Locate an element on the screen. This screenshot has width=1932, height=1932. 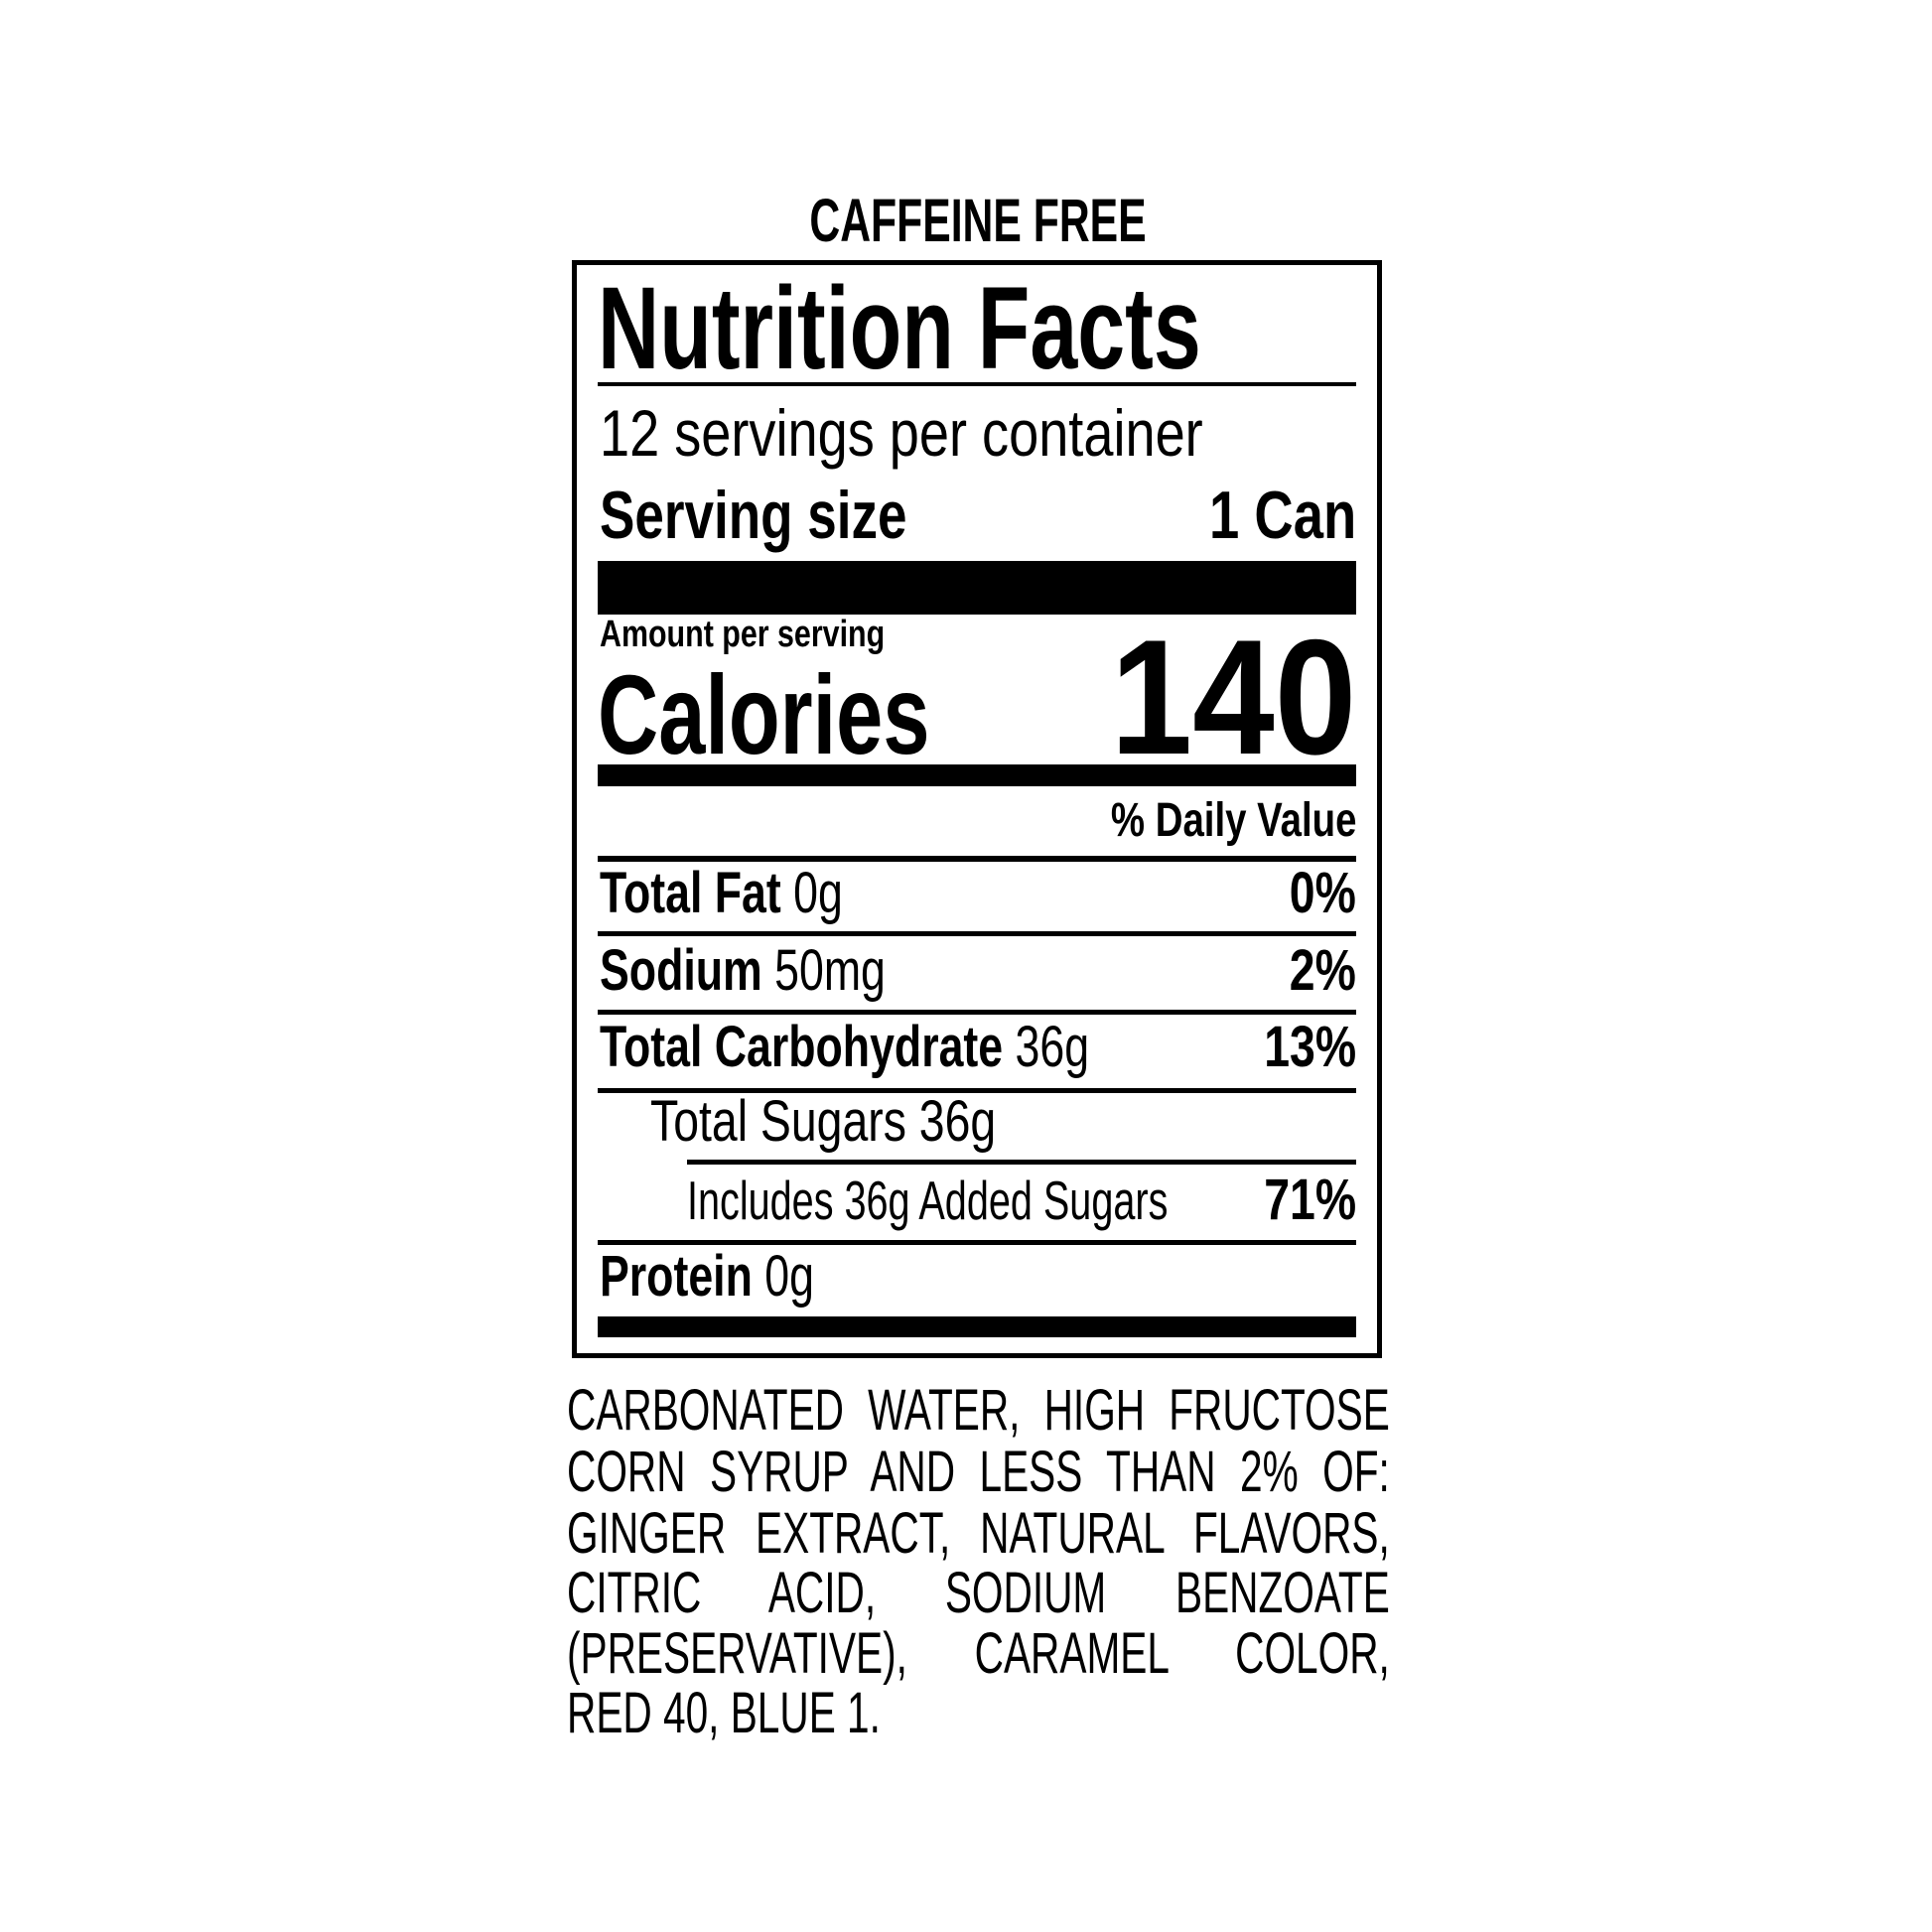
nutrient-dv: 71% is located at coordinates (1310, 1200).